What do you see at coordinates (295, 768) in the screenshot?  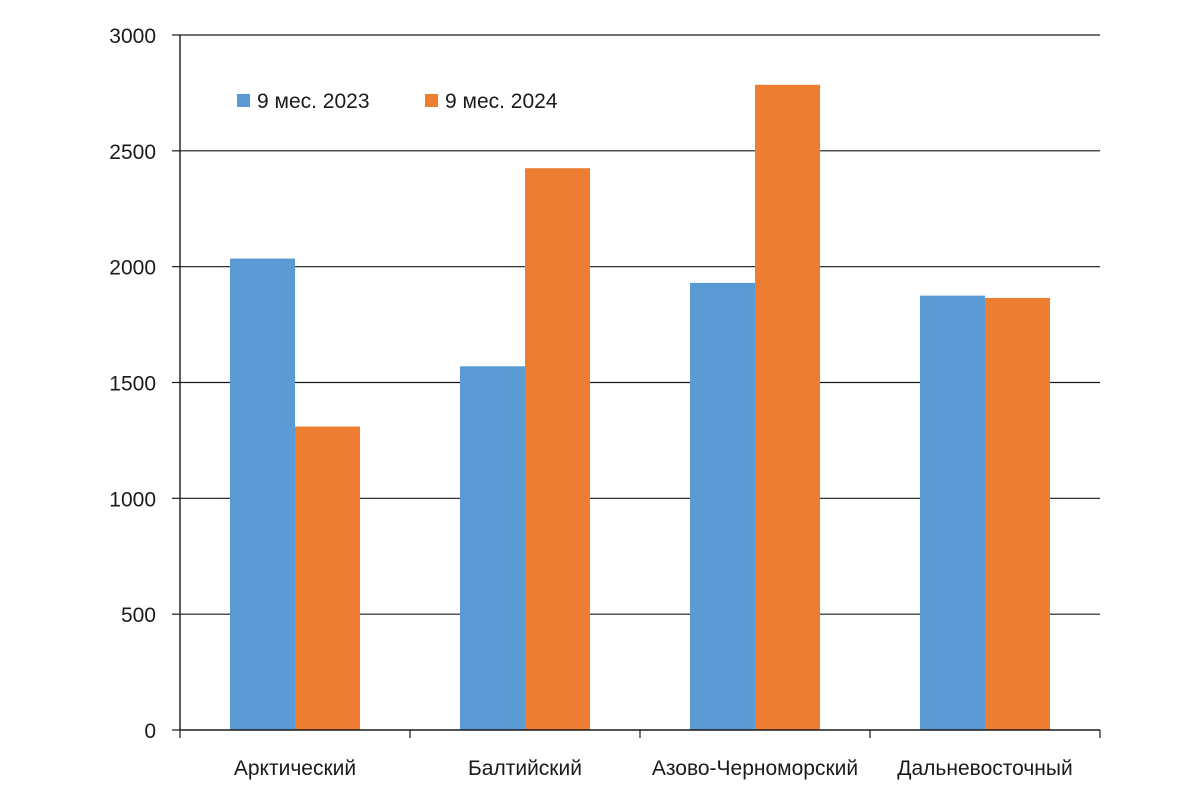 I see `x-category-label: Арктический` at bounding box center [295, 768].